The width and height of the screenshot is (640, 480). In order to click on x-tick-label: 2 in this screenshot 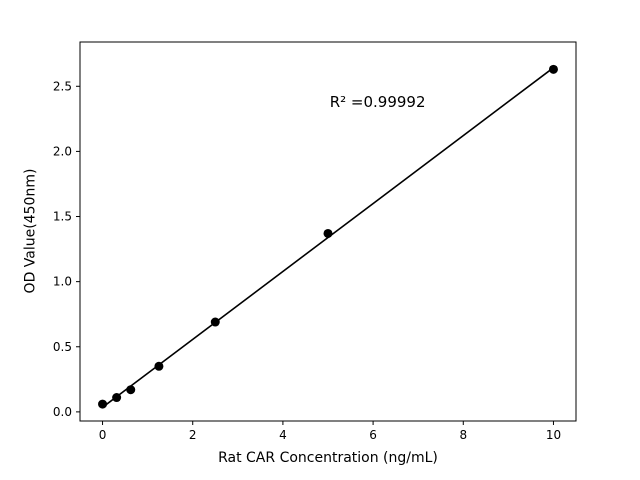, I will do `click(193, 435)`.